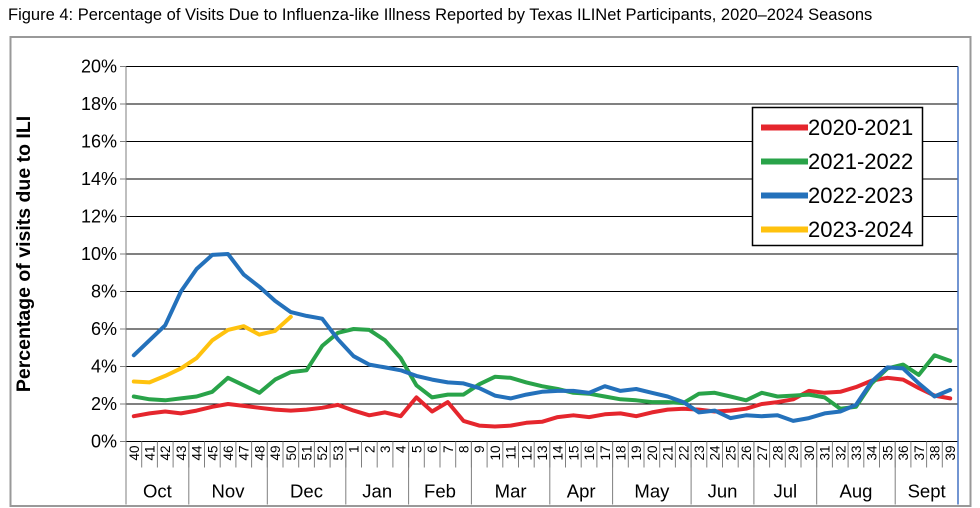 The image size is (980, 508). What do you see at coordinates (99, 179) in the screenshot?
I see `y-tick-label: 14%` at bounding box center [99, 179].